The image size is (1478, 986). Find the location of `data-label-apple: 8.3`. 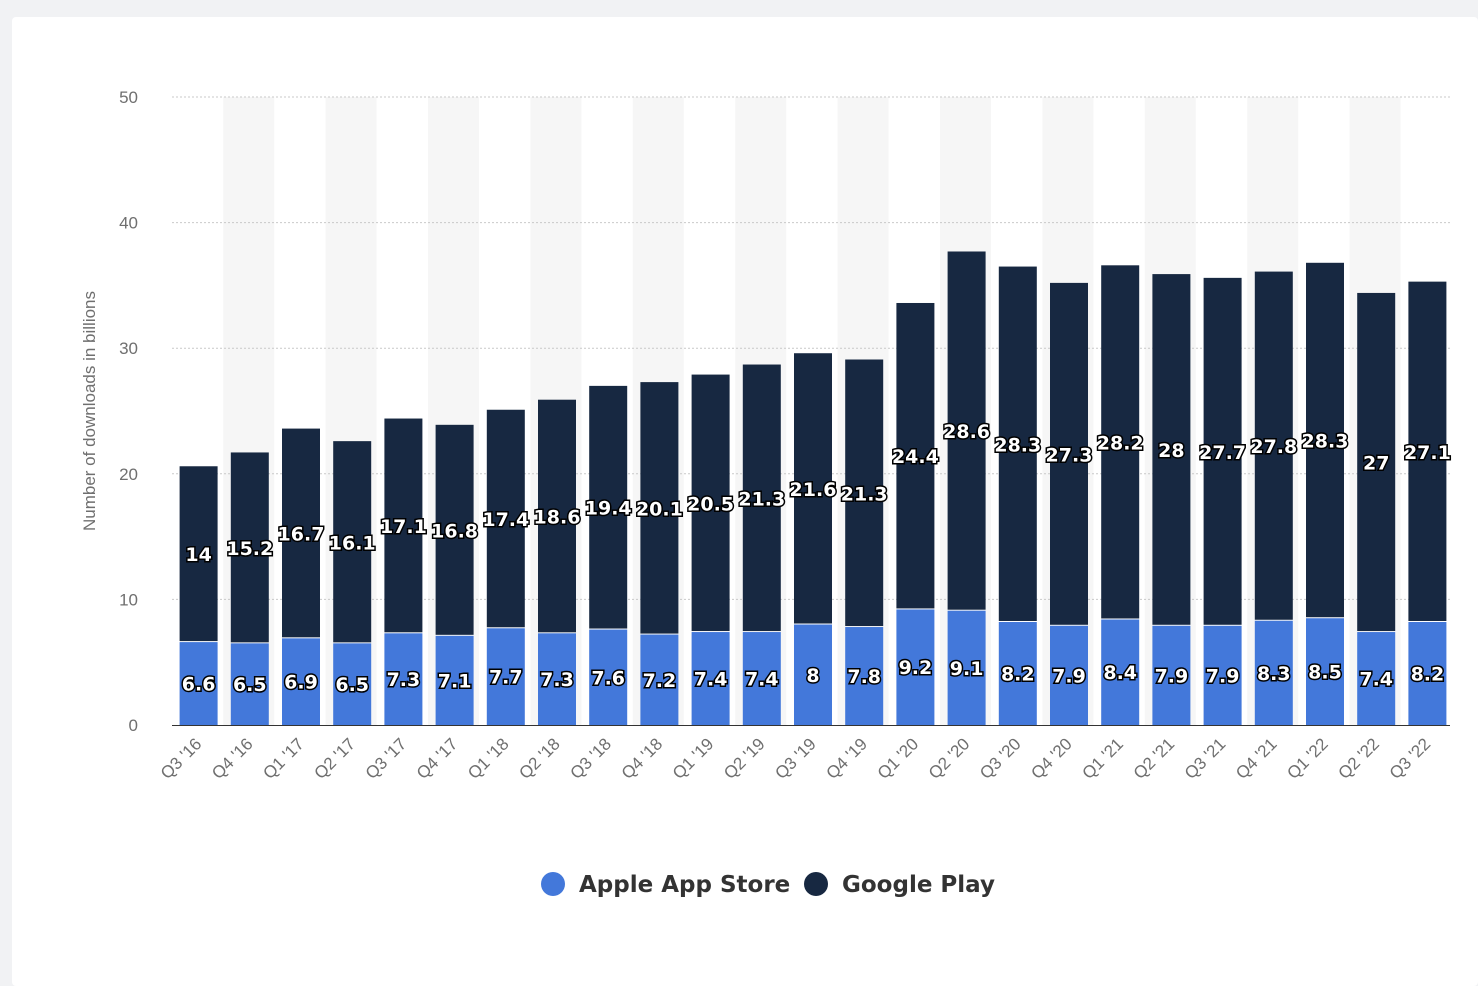

data-label-apple: 8.3 is located at coordinates (1274, 674).